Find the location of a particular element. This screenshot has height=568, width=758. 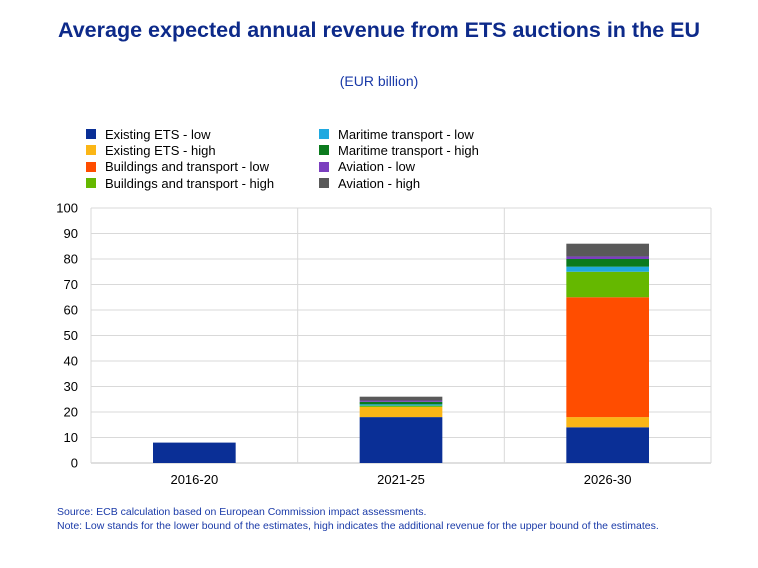

y-tick-label: 50 is located at coordinates (71, 335).